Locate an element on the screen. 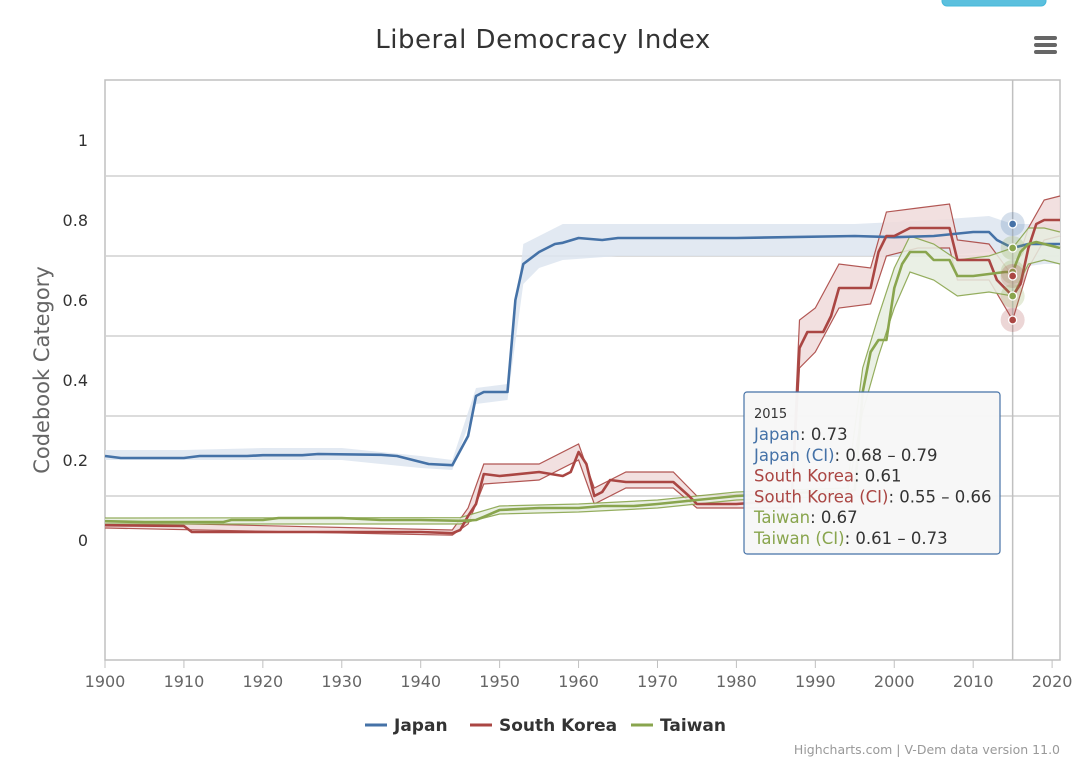  tooltip-row: Taiwan: 0.67 is located at coordinates (805, 517).